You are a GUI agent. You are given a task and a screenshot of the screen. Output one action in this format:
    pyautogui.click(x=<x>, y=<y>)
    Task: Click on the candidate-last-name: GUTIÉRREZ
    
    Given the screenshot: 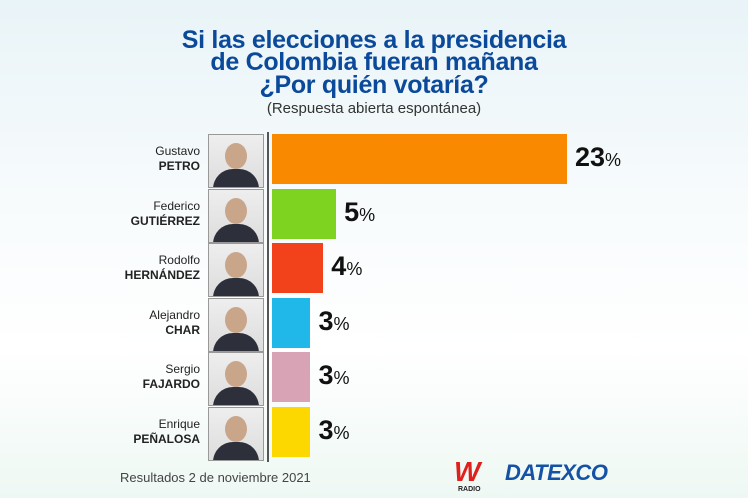 What is the action you would take?
    pyautogui.click(x=165, y=220)
    